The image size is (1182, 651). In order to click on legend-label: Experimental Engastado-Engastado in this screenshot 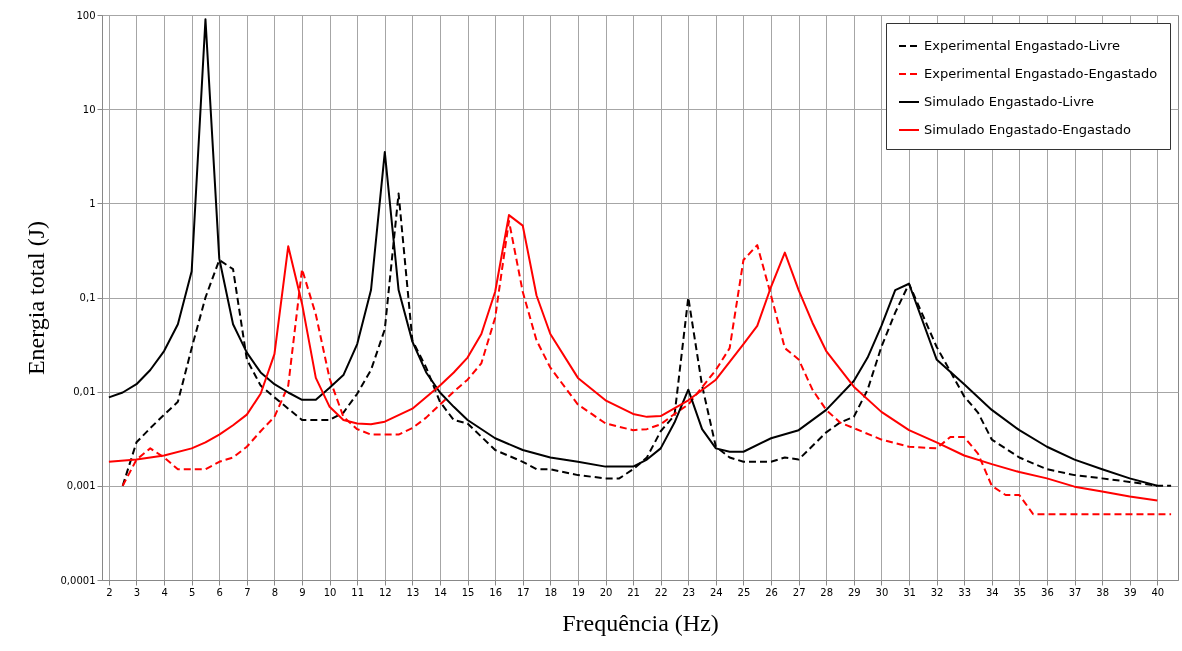, I will do `click(1041, 73)`.